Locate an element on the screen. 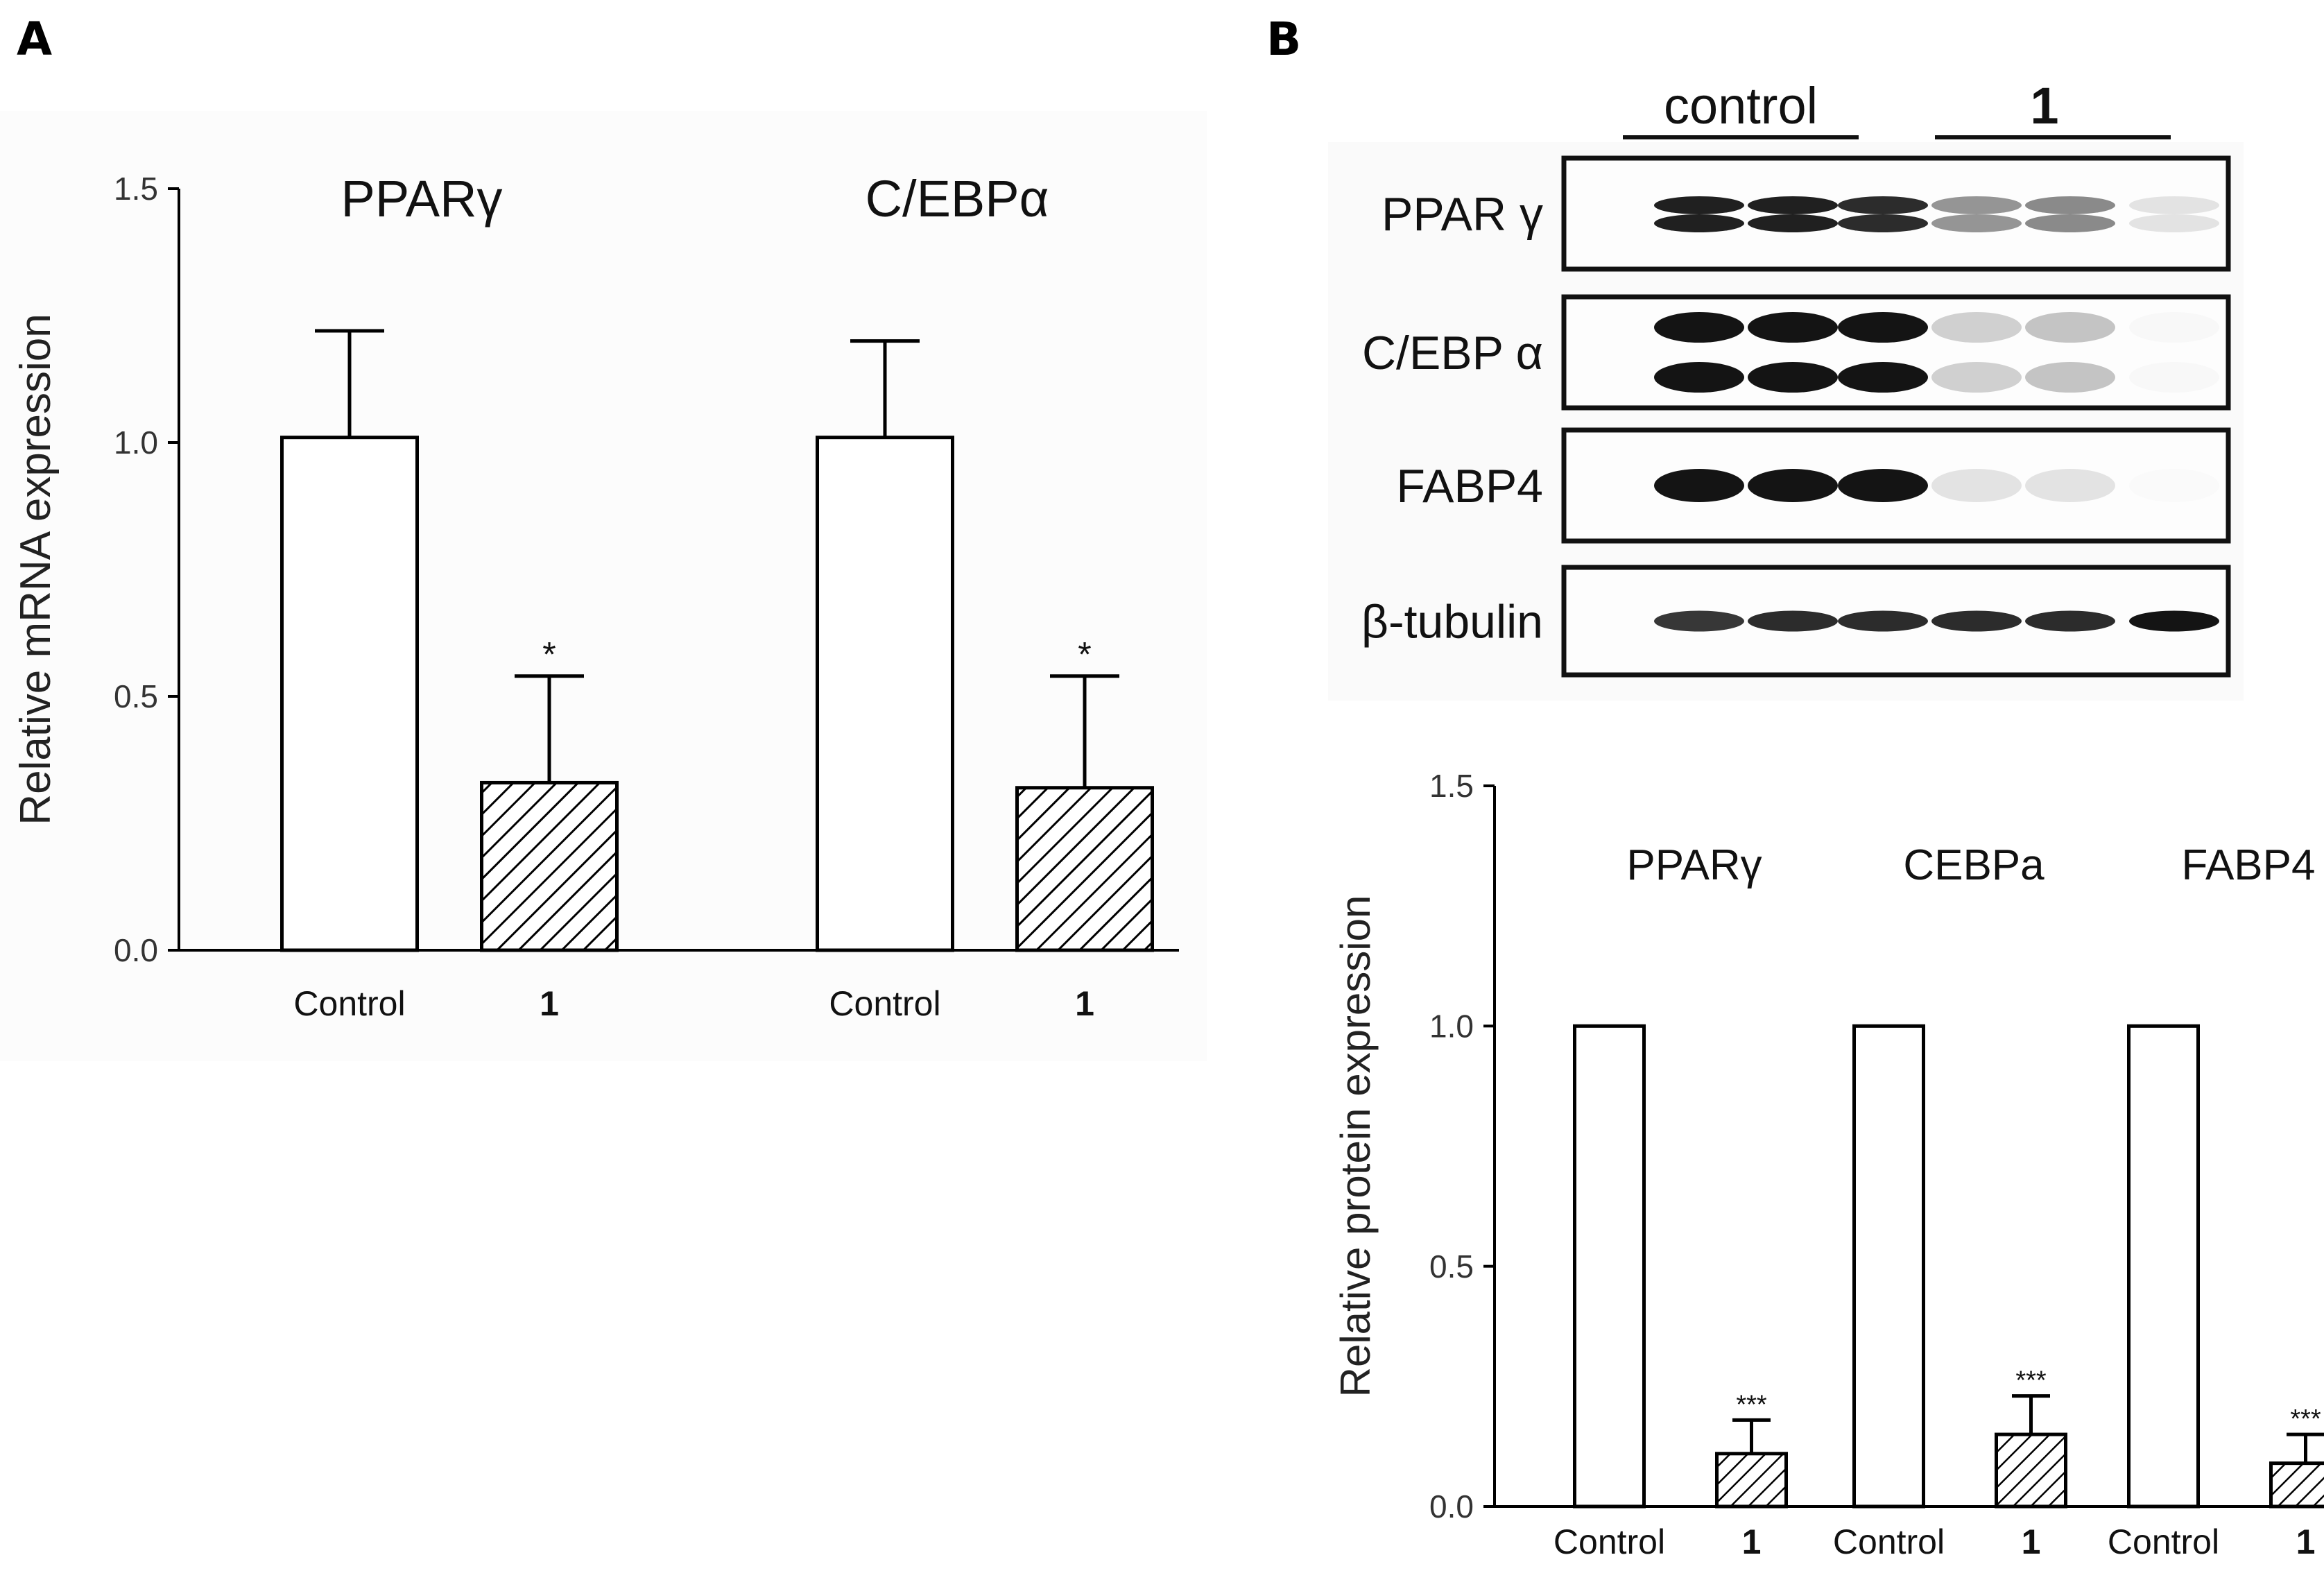 Image resolution: width=2324 pixels, height=1580 pixels. chart-b-group-title: PPARγ is located at coordinates (1694, 865).